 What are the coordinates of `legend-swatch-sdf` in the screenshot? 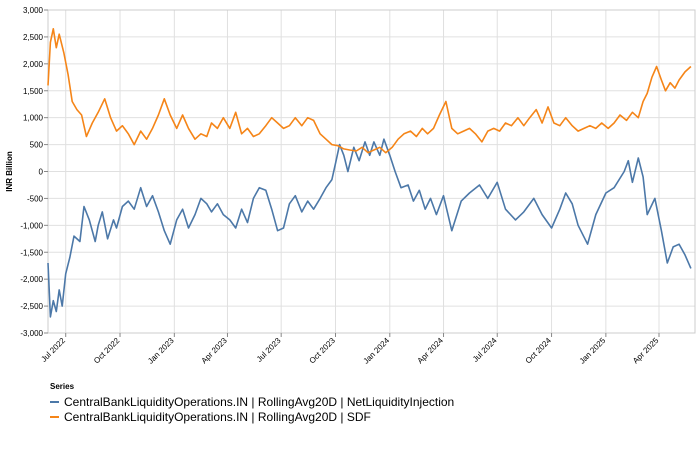 It's located at (54, 416).